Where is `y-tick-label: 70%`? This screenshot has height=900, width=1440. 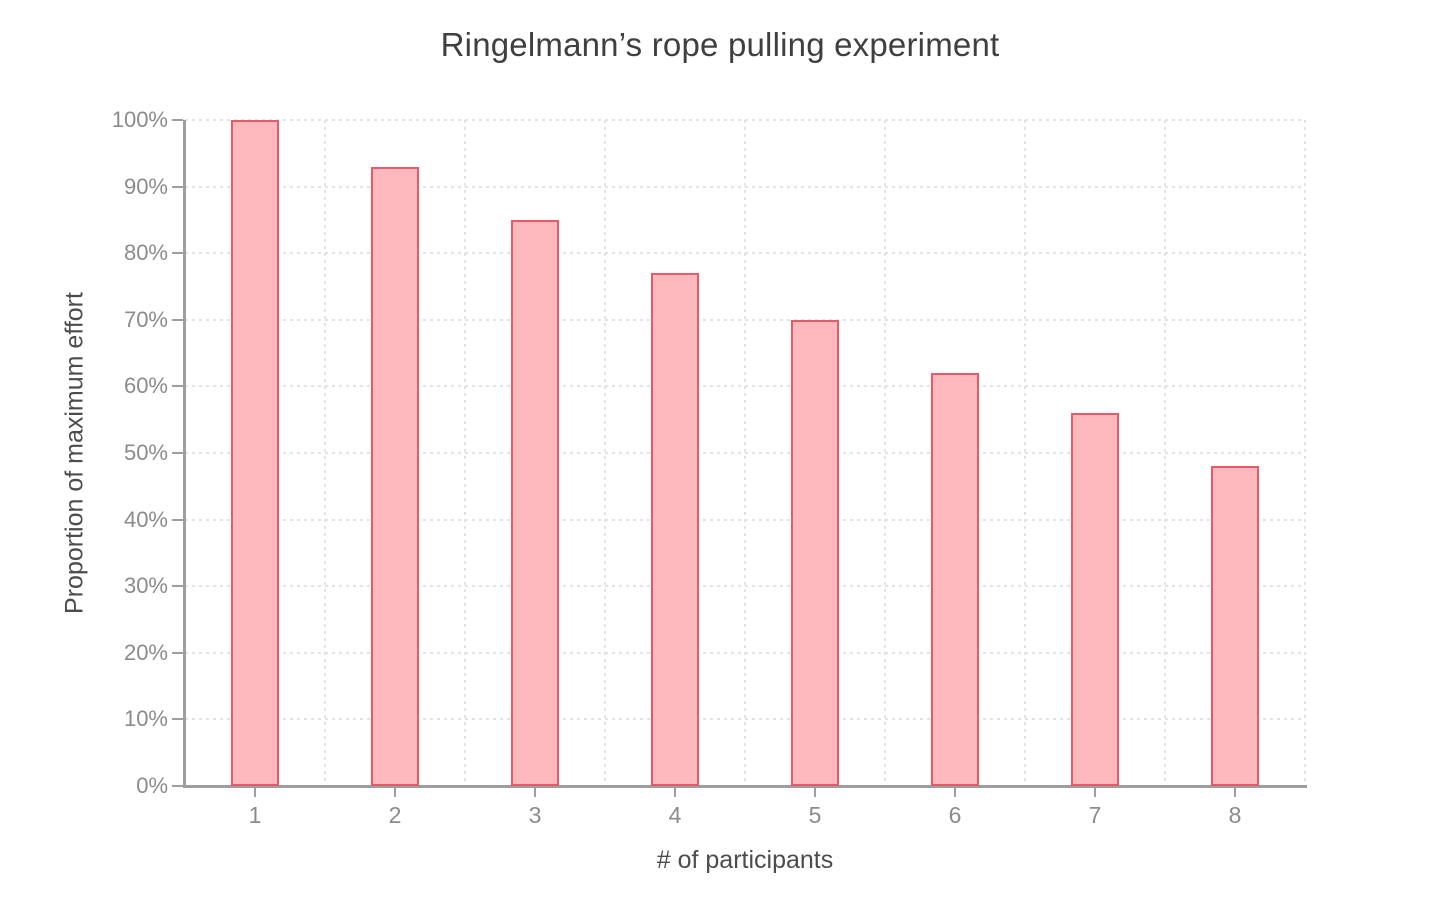 y-tick-label: 70% is located at coordinates (145, 319).